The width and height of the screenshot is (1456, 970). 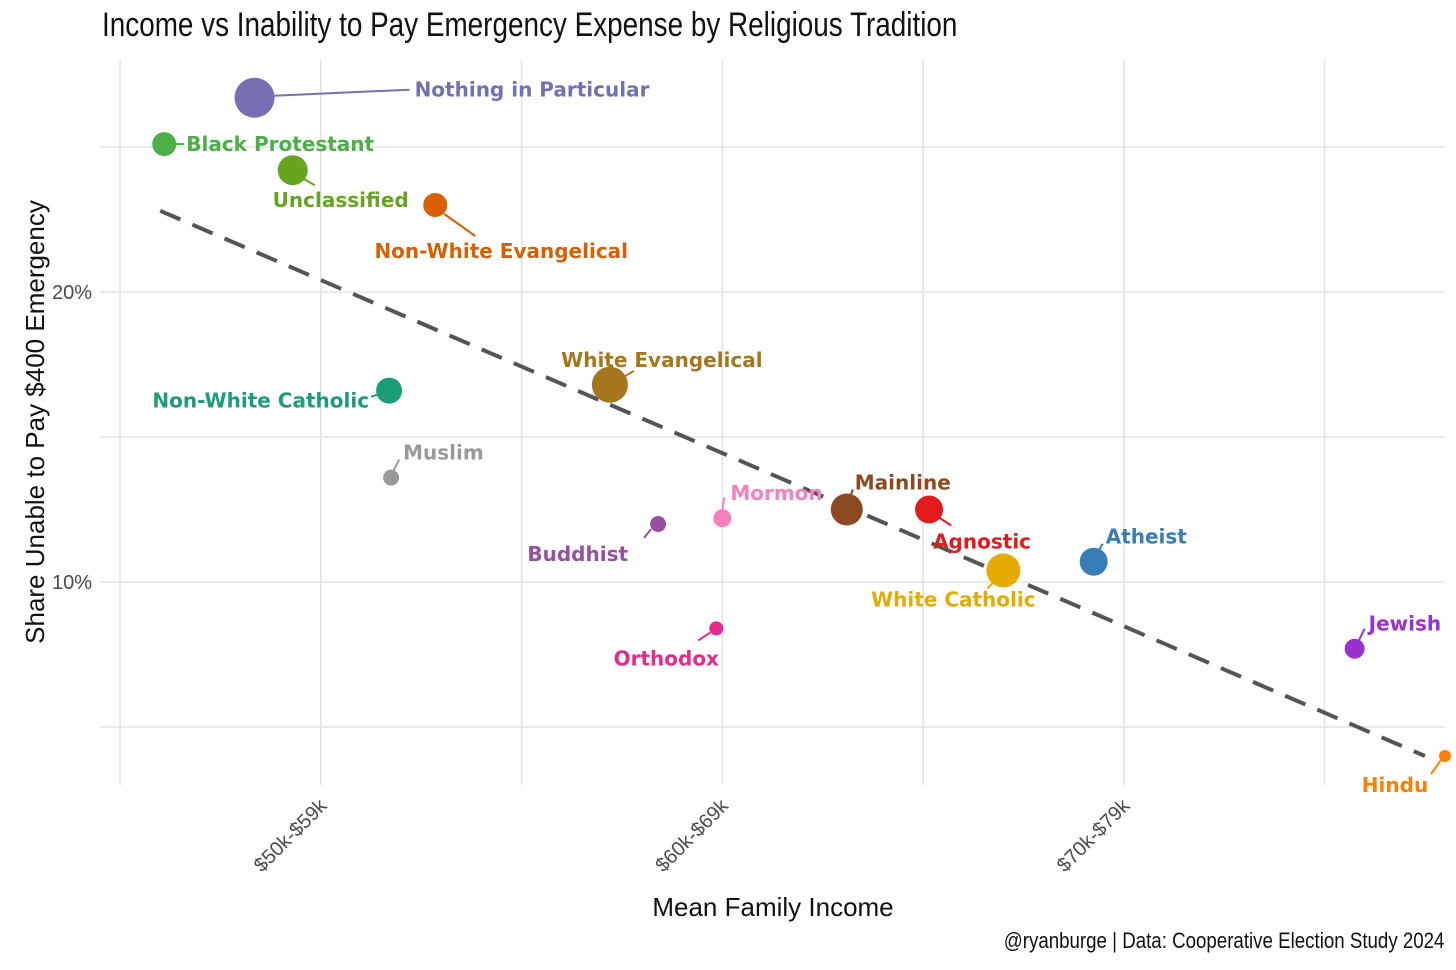 I want to click on data-point-group: Non-White Evangelical, so click(x=501, y=228).